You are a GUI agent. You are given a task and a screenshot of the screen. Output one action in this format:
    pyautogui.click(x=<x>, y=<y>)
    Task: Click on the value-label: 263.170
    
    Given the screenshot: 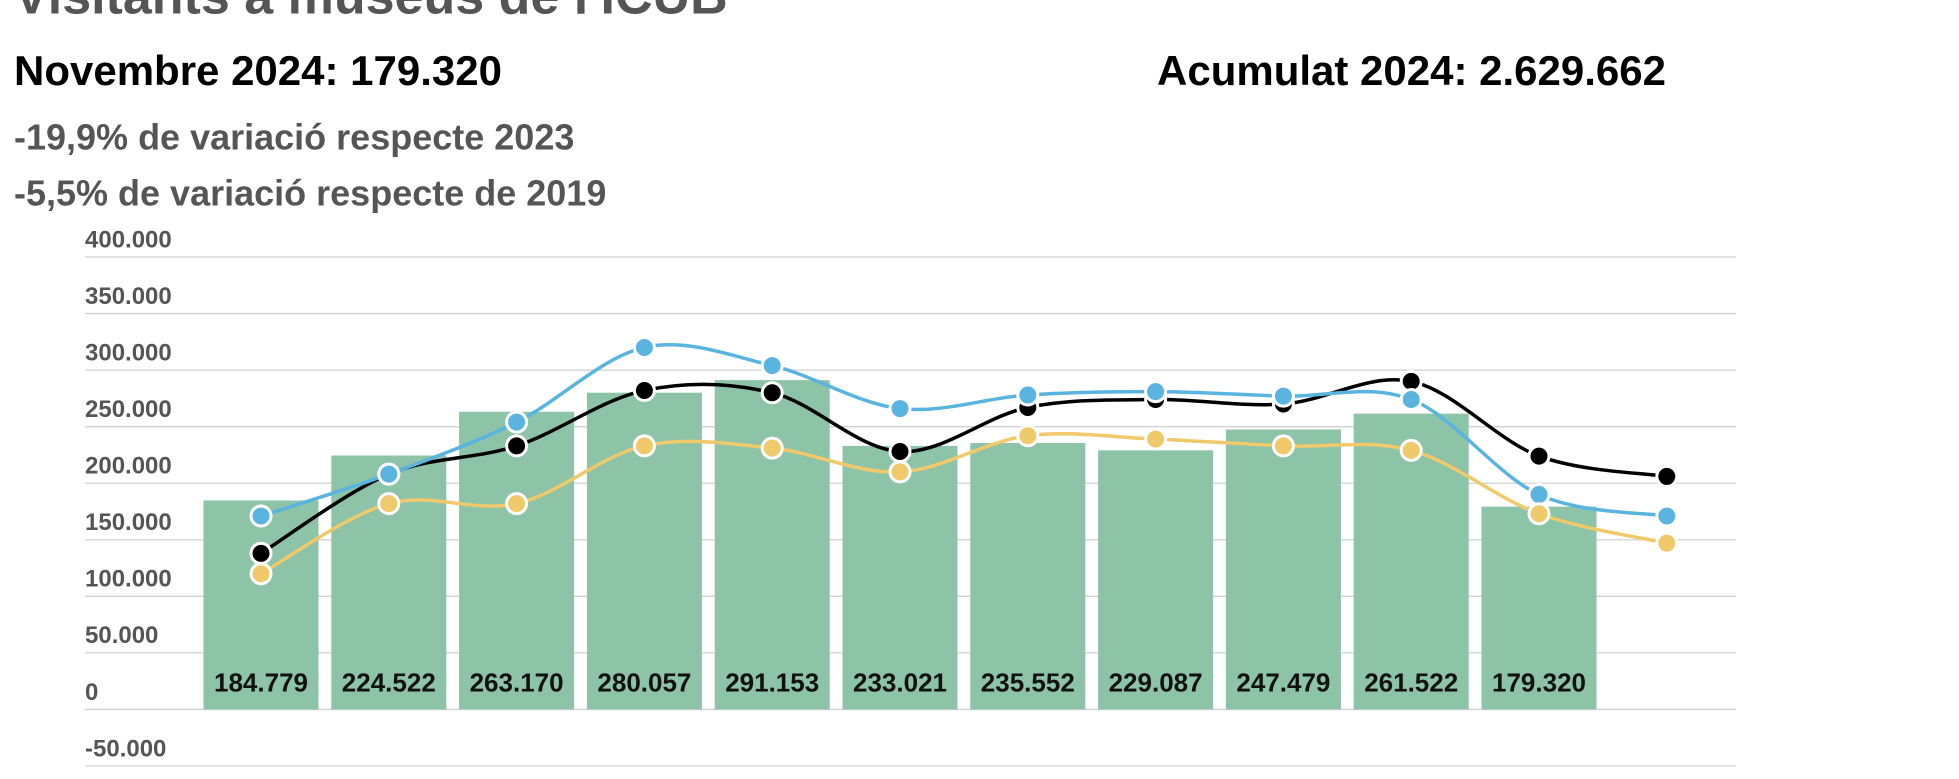 What is the action you would take?
    pyautogui.click(x=517, y=682)
    